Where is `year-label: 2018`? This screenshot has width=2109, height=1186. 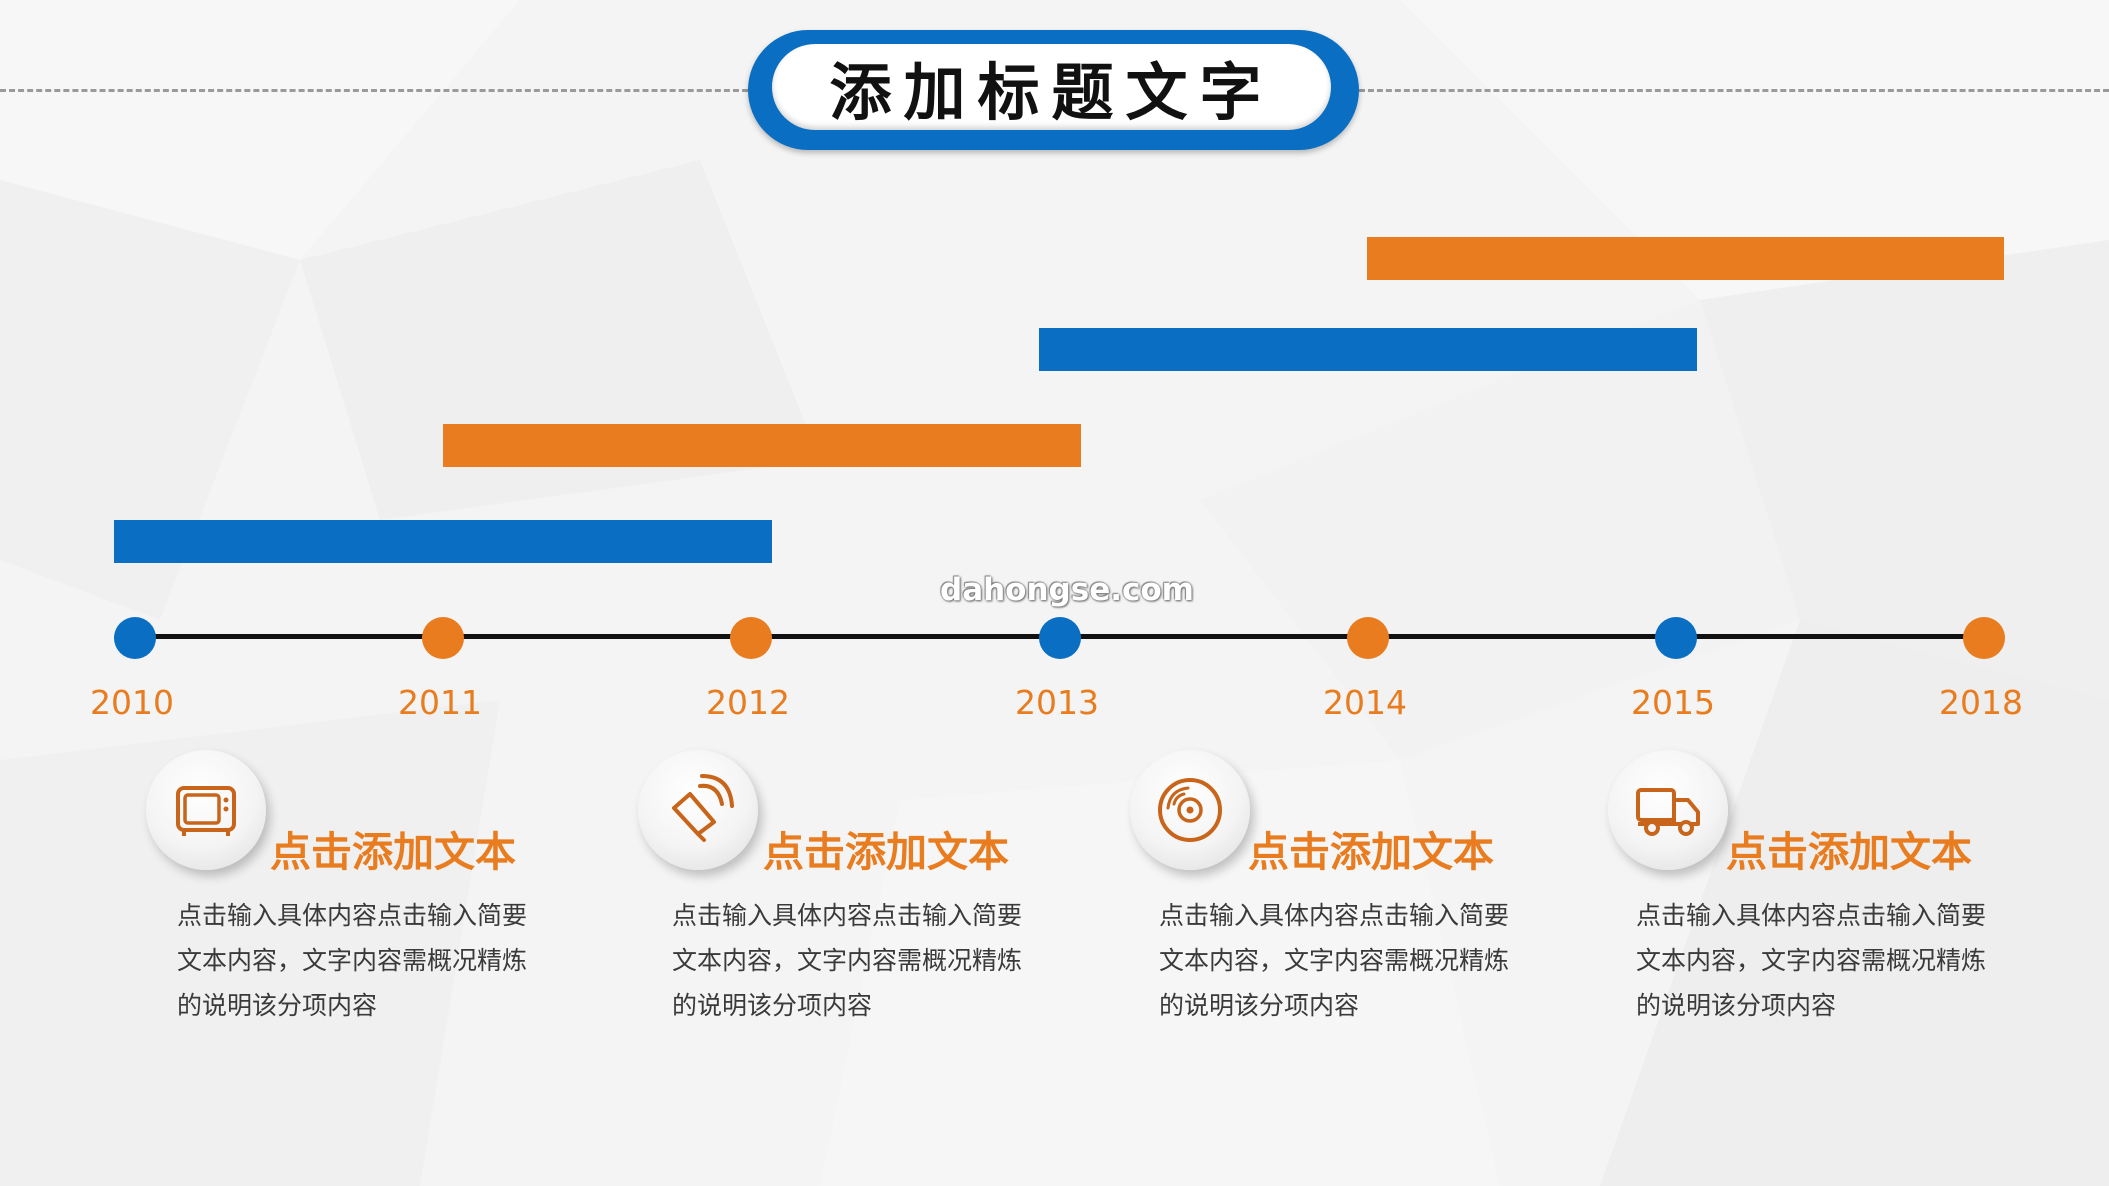
year-label: 2018 is located at coordinates (1981, 702).